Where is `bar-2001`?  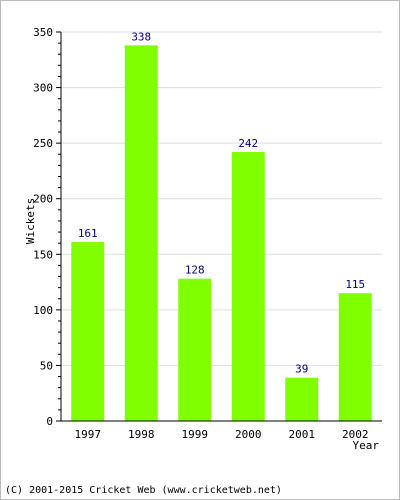
bar-2001 is located at coordinates (302, 399).